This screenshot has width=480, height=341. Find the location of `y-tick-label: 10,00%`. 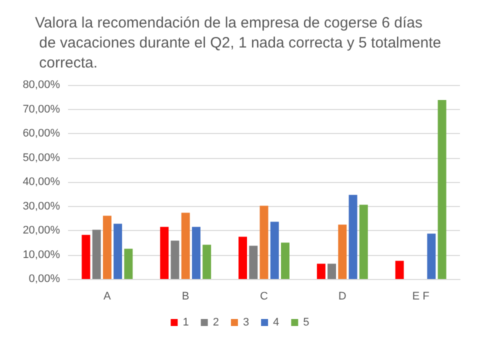

y-tick-label: 10,00% is located at coordinates (41, 254).